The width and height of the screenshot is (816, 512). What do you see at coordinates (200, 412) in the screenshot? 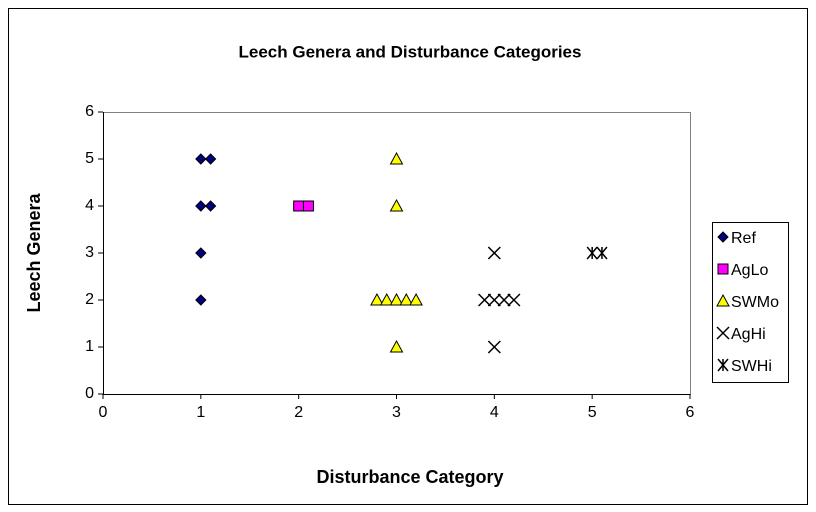
I see `x-tick-label: 1` at bounding box center [200, 412].